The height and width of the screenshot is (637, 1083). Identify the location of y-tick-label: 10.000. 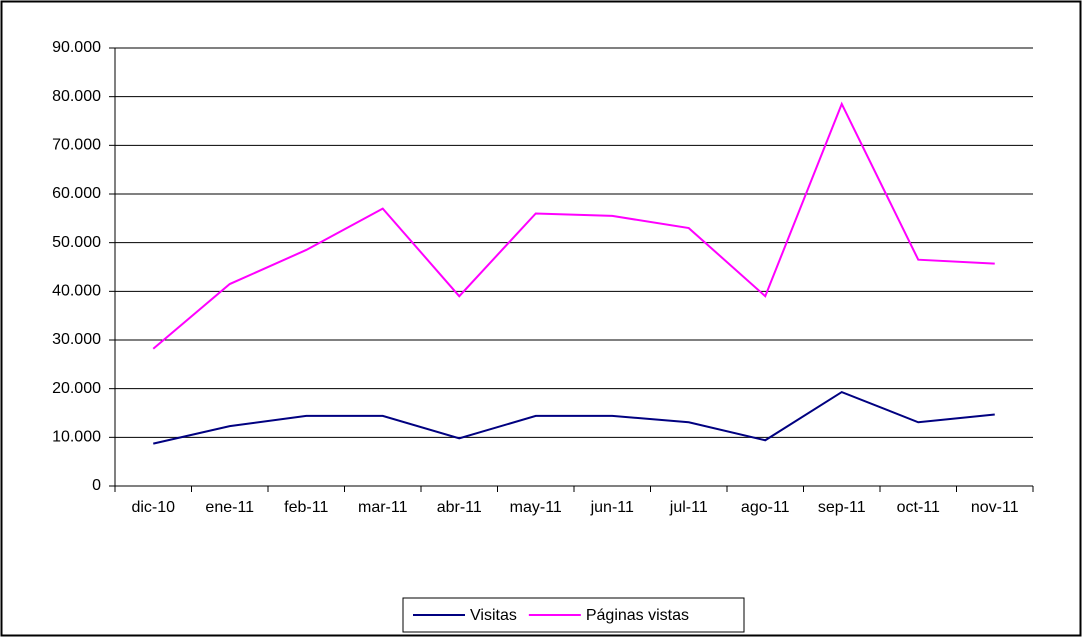
(76, 437).